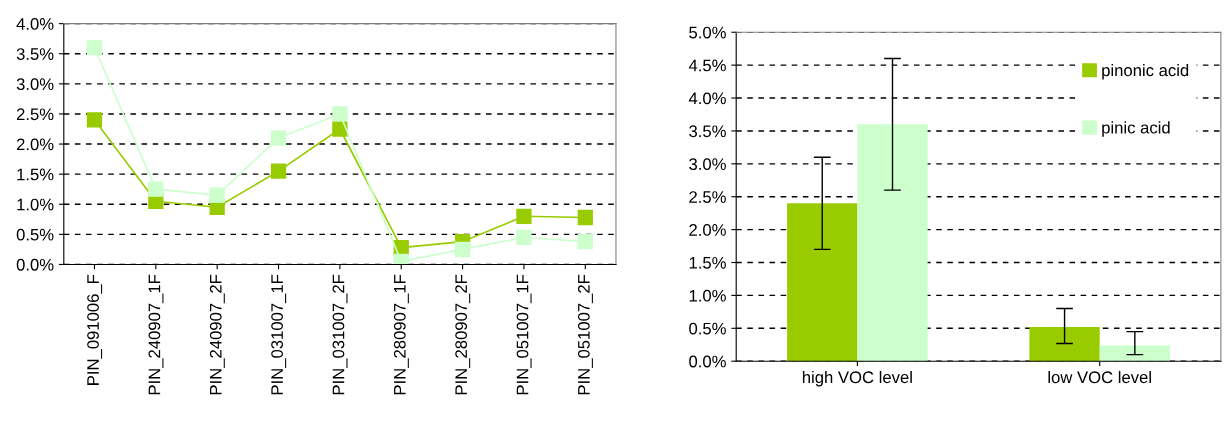 This screenshot has width=1227, height=430. Describe the element at coordinates (279, 334) in the screenshot. I see `x-tick-label: PIN_031007_1F` at that location.